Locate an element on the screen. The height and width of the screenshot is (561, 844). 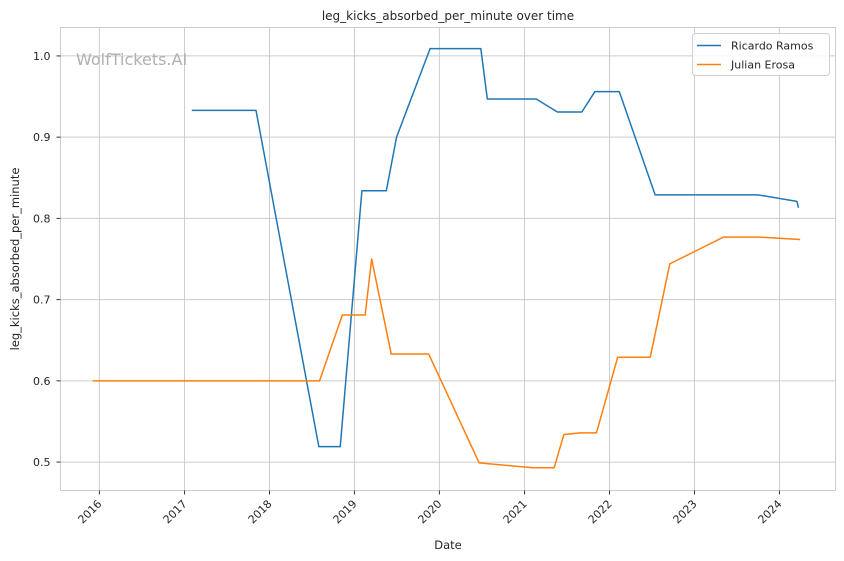
y-tick-label: 1.0 is located at coordinates (42, 56).